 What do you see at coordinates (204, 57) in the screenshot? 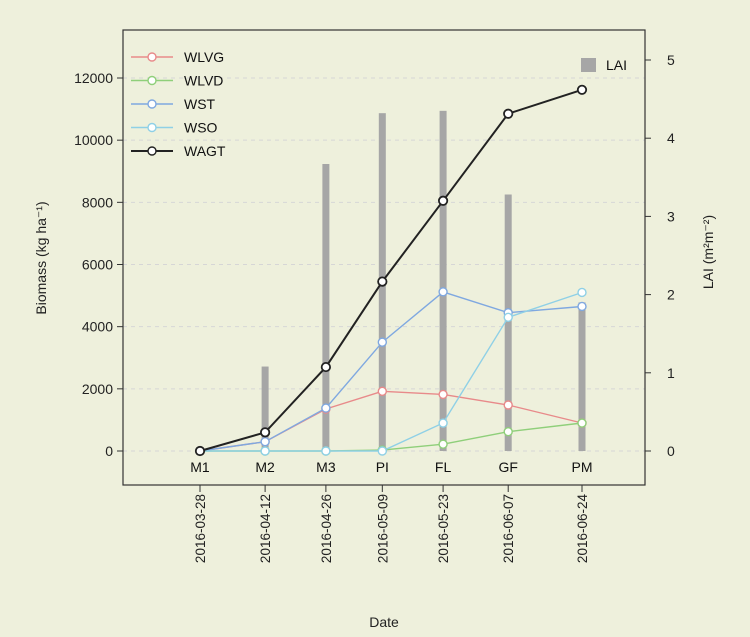
I see `legend-label-wlvg: WLVG` at bounding box center [204, 57].